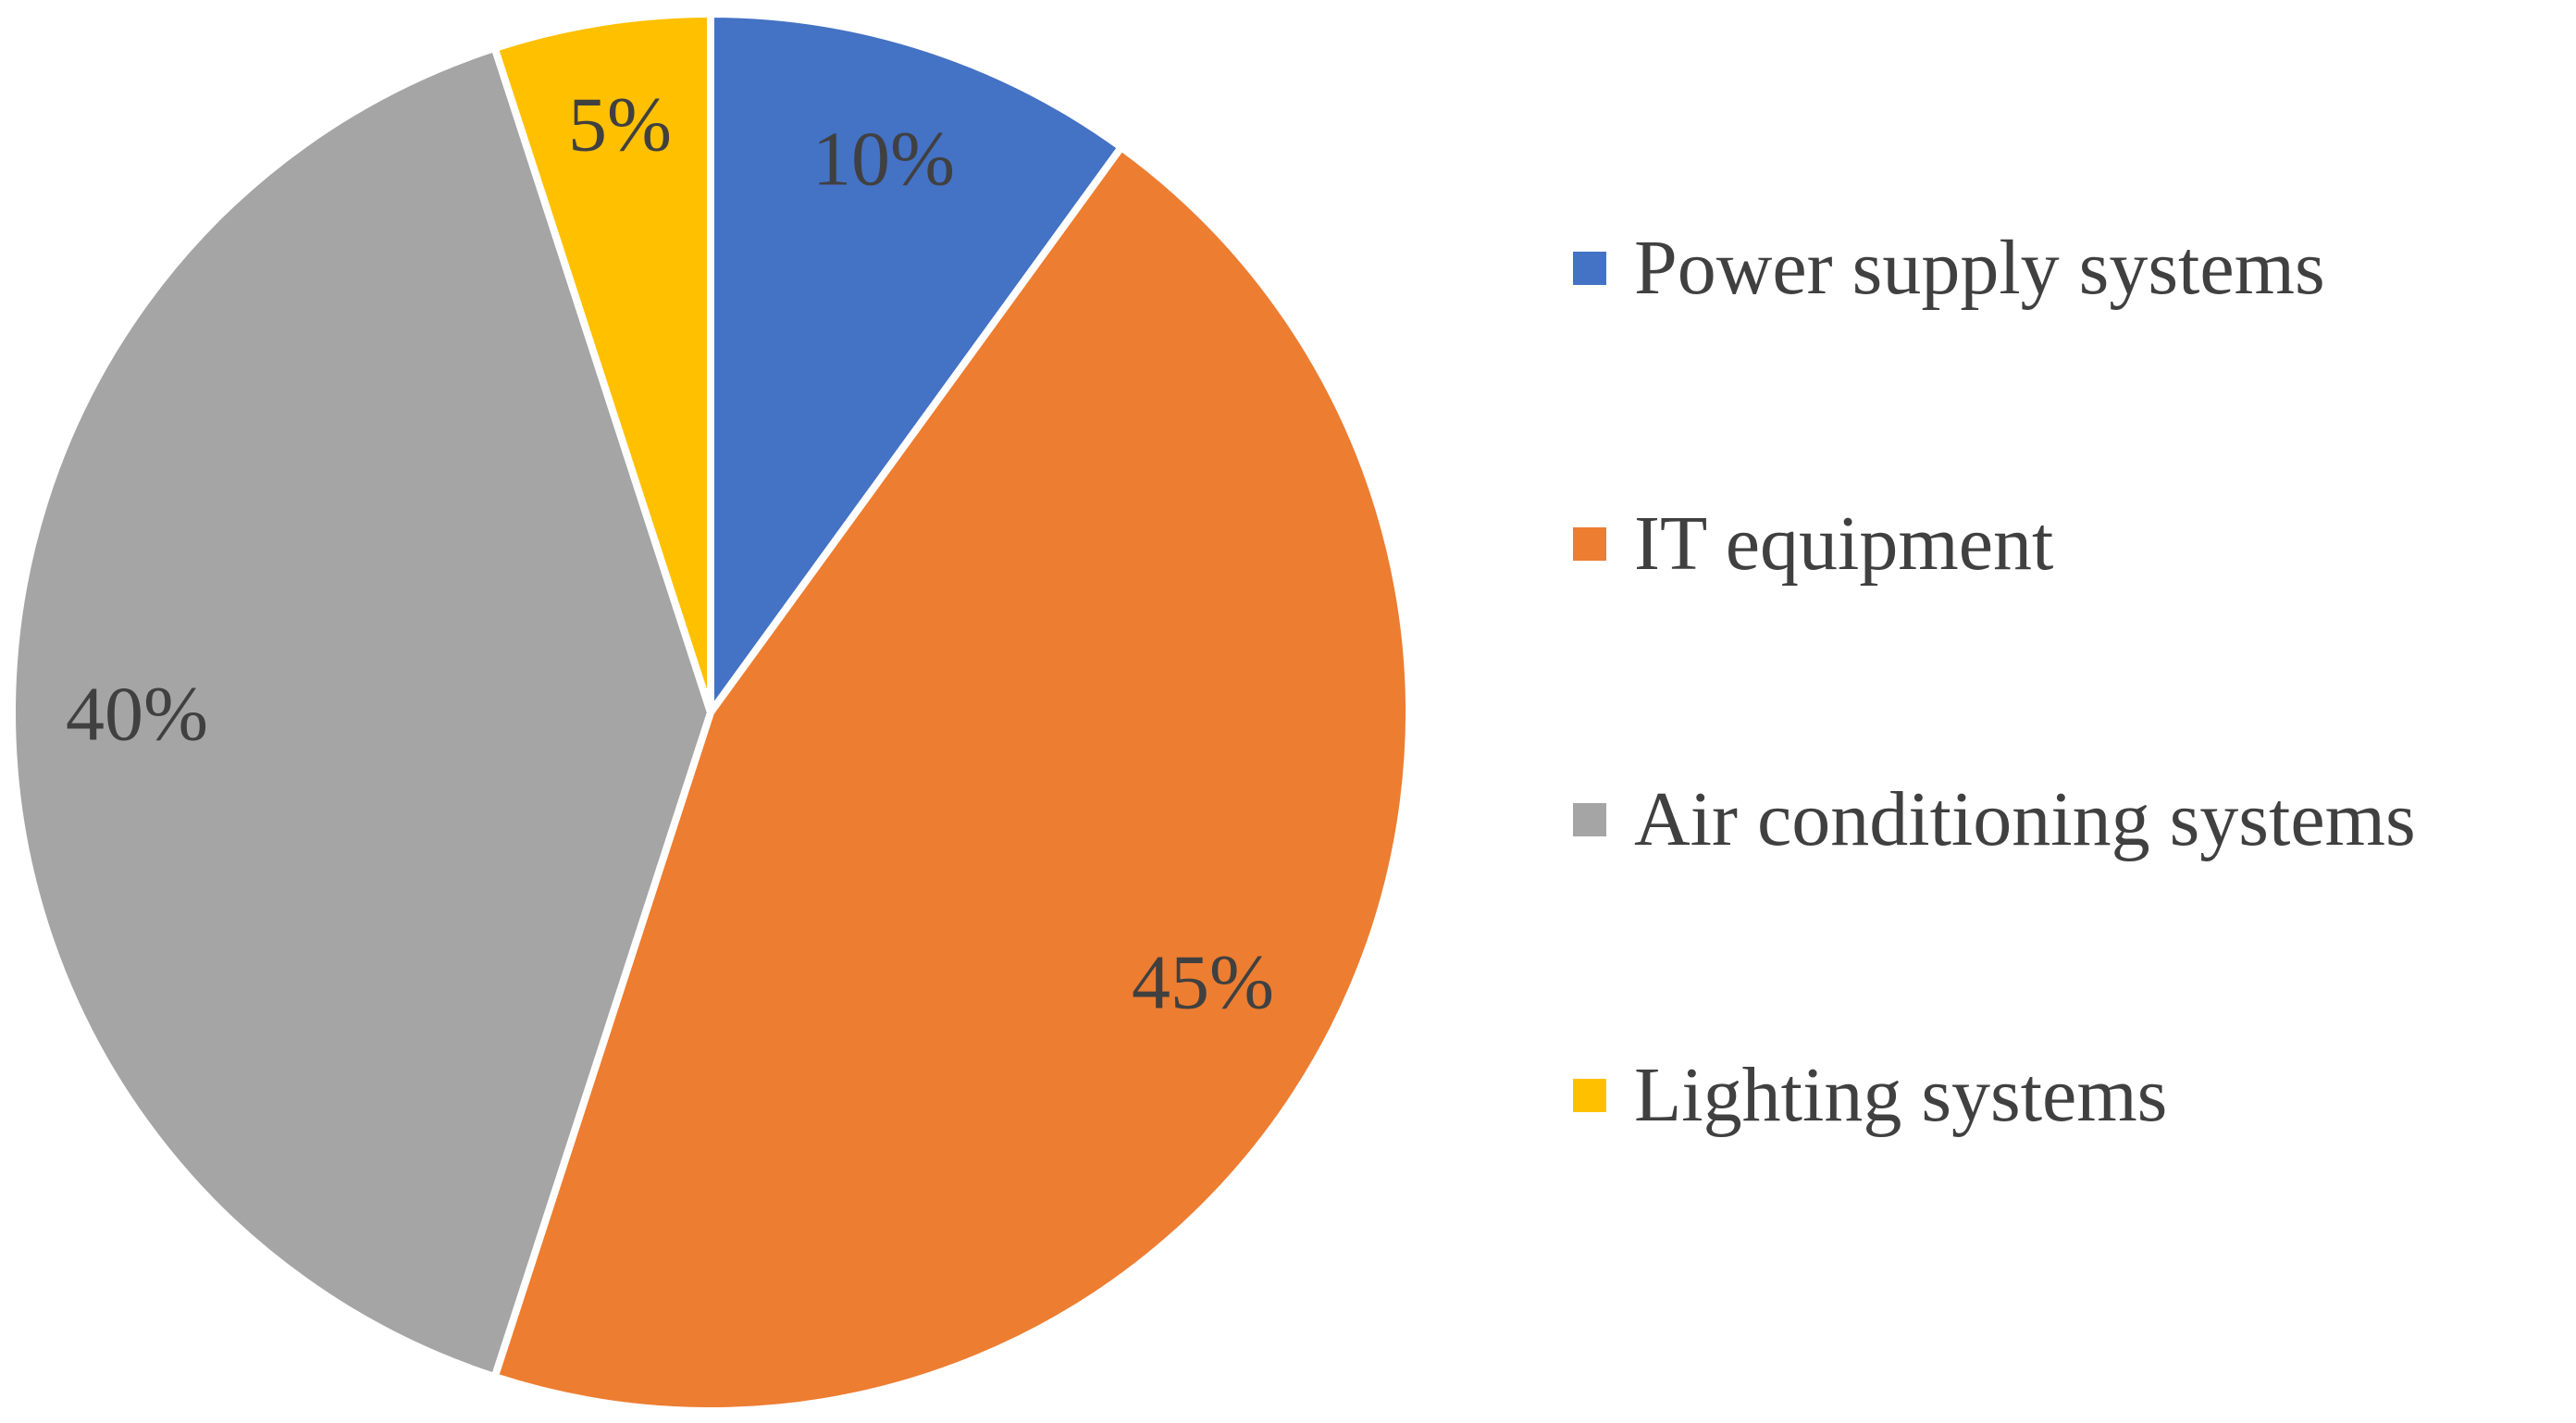 This screenshot has height=1423, width=2576. Describe the element at coordinates (1203, 982) in the screenshot. I see `data-label-it-equipment: 45%` at that location.